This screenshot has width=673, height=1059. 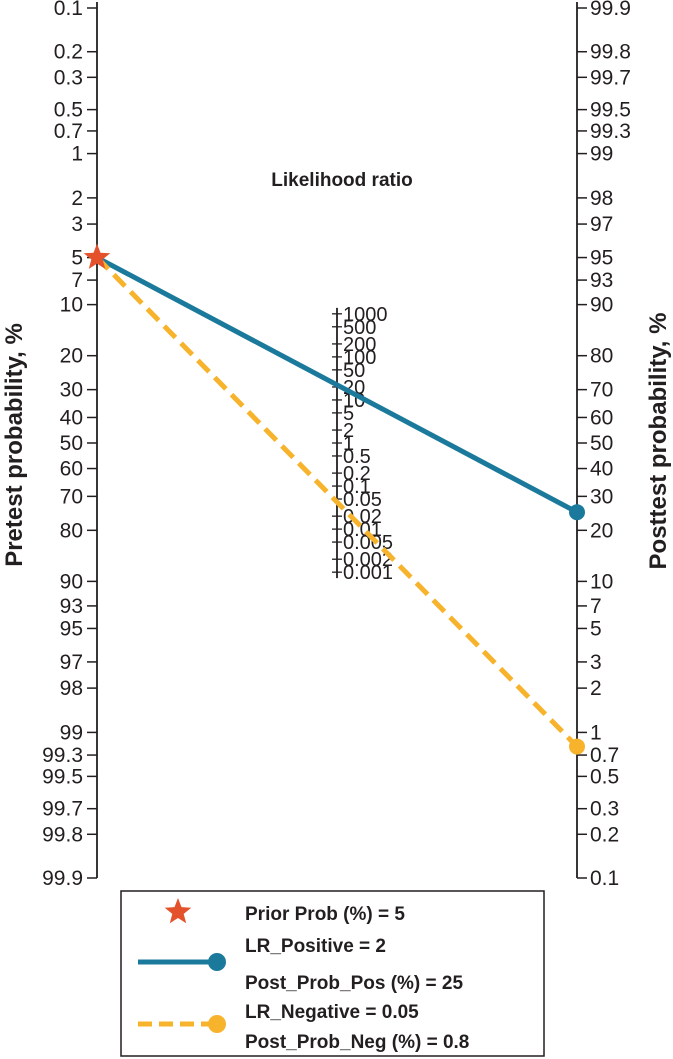 I want to click on legend-positive-lr-text: LR_Positive = 2, so click(x=315, y=946).